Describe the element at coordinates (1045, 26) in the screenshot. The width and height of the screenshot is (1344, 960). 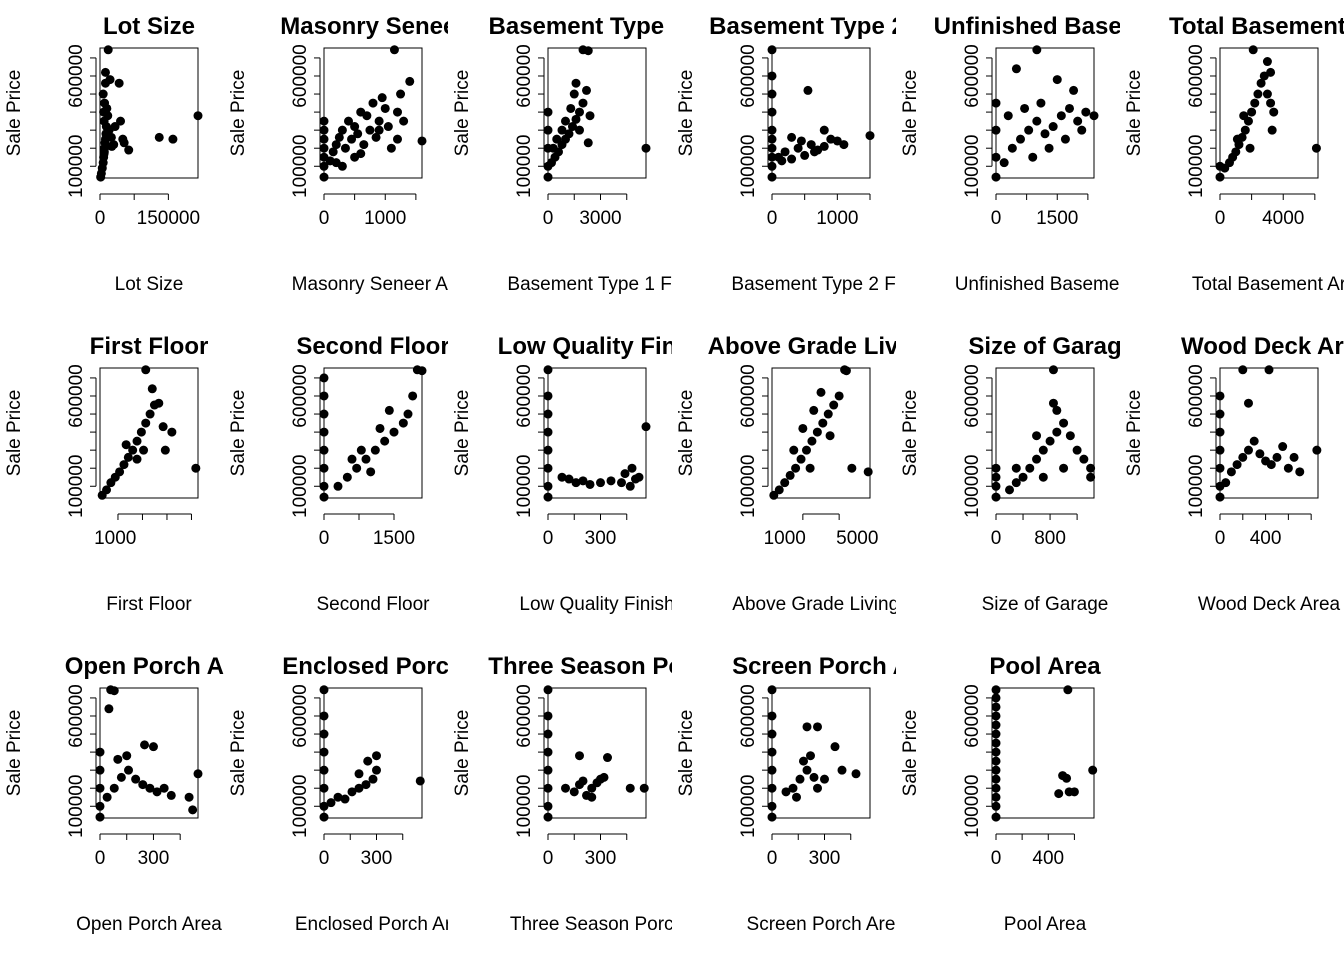
I see `panel-title: Unfinished Baseme` at that location.